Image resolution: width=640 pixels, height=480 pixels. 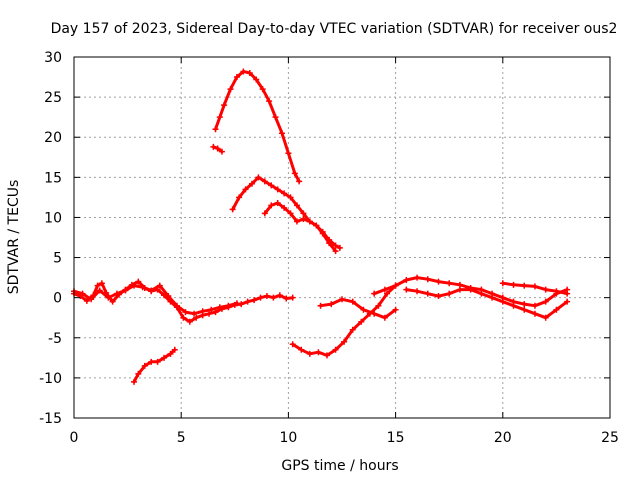 I want to click on x-tick-label: 25, so click(x=610, y=438).